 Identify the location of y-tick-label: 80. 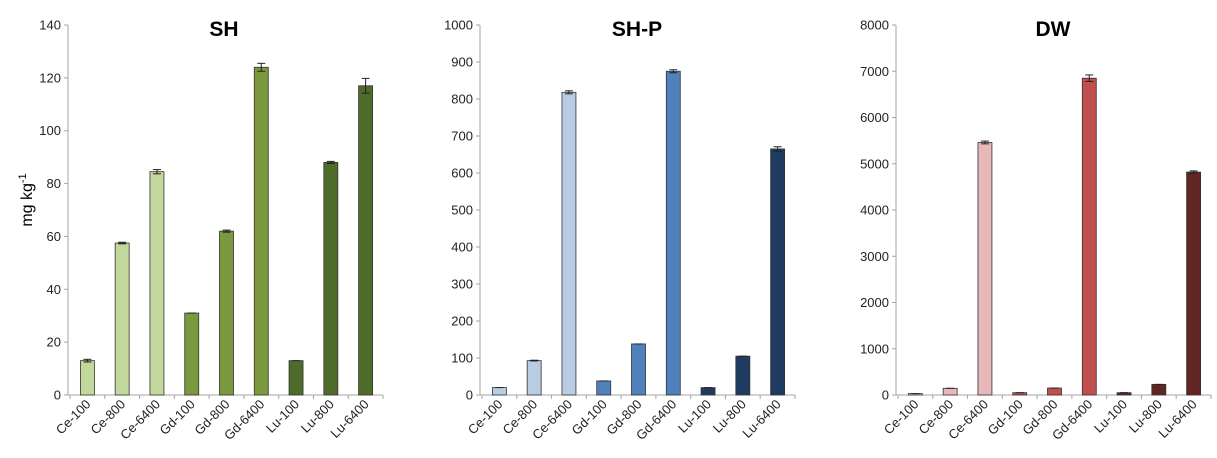
(54, 183).